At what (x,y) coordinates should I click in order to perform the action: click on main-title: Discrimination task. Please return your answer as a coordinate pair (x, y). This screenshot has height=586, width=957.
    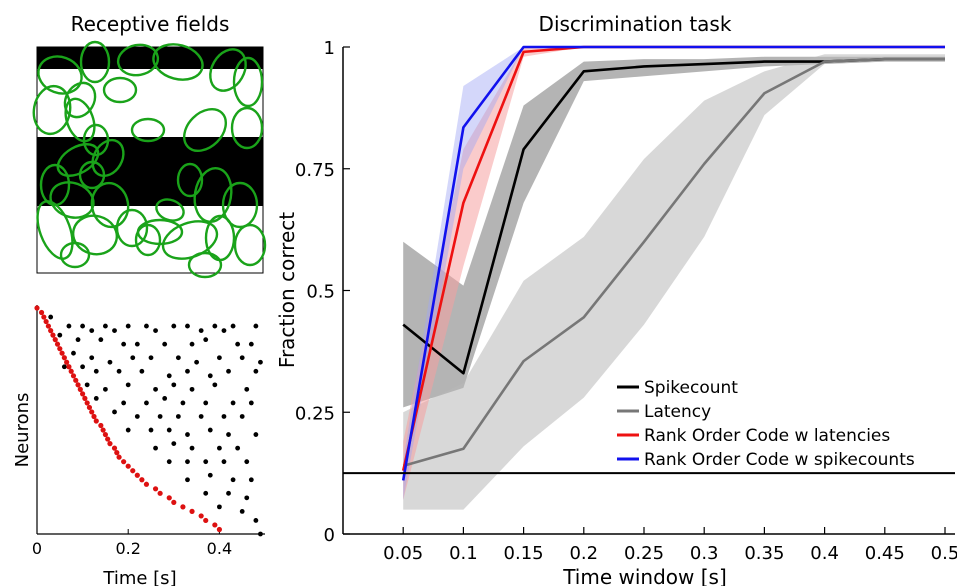
    Looking at the image, I should click on (635, 24).